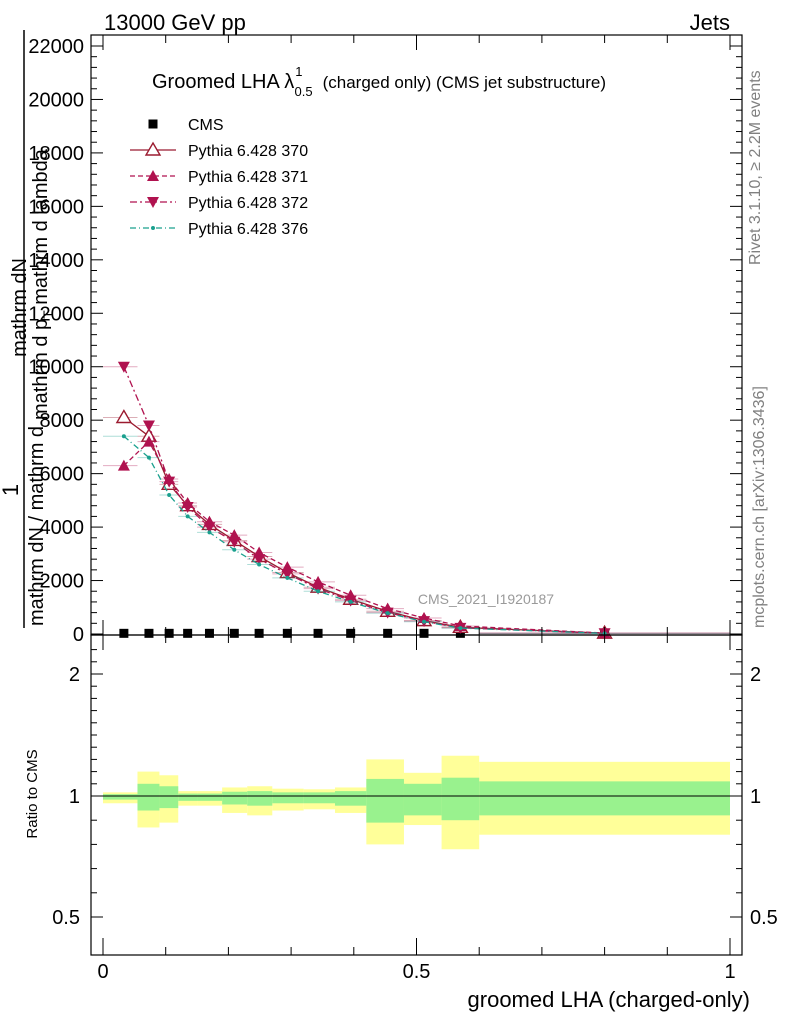  Describe the element at coordinates (37, 526) in the screenshot. I see `y-label-denominator: mathrm dN / mathrm d` at that location.